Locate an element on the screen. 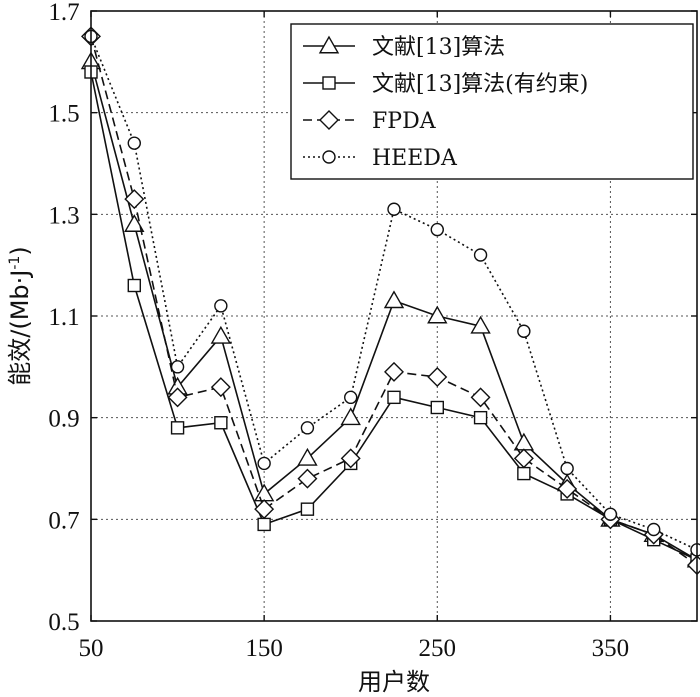  legend-label: FPDA is located at coordinates (404, 121).